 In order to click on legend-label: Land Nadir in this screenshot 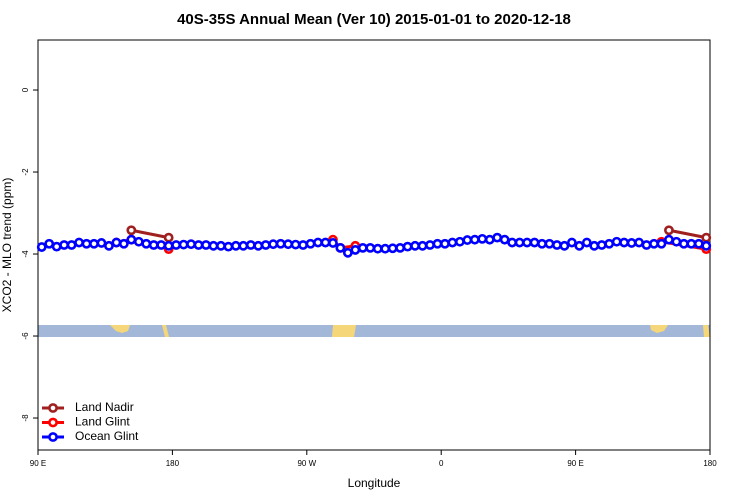, I will do `click(104, 407)`.